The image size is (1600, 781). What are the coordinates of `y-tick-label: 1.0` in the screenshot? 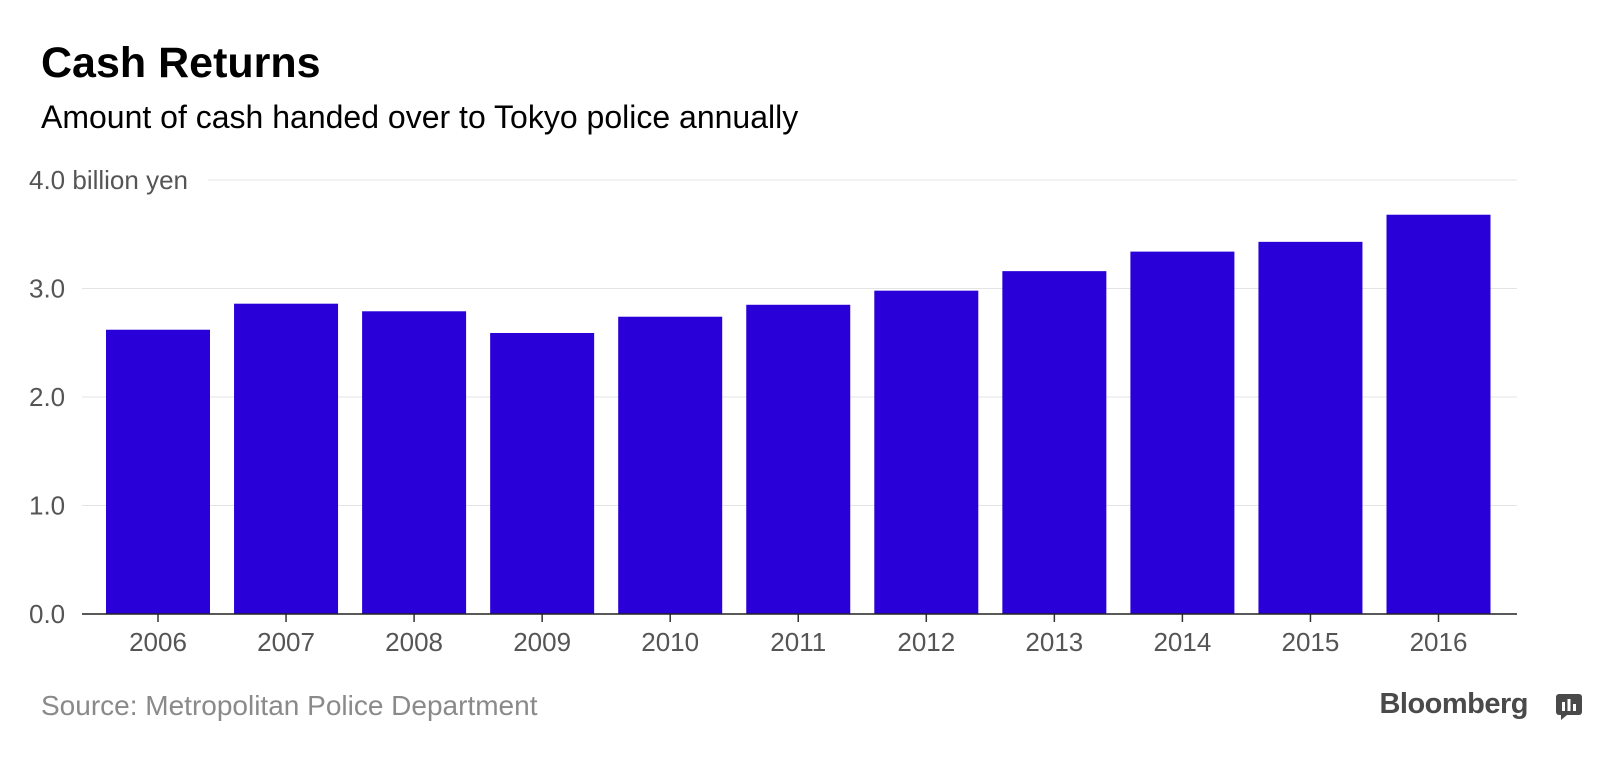 It's located at (47, 506).